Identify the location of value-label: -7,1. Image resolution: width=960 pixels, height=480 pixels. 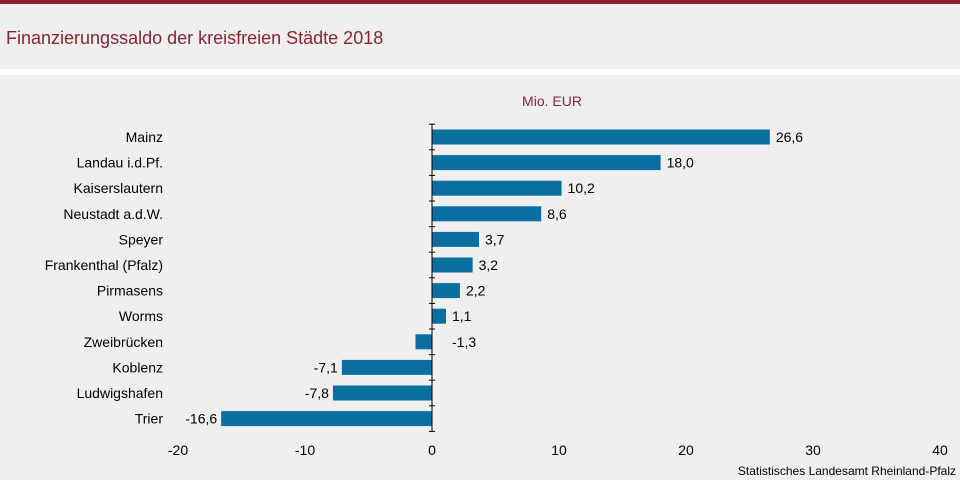
(326, 367).